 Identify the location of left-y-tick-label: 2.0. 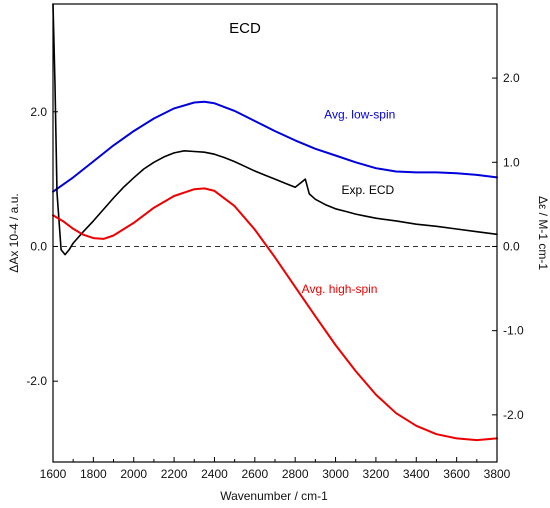
(38, 112).